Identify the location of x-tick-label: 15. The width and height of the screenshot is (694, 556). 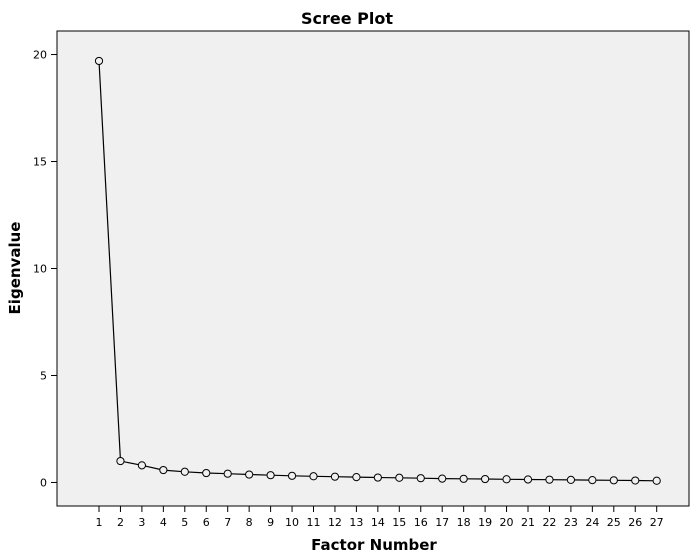
(399, 522).